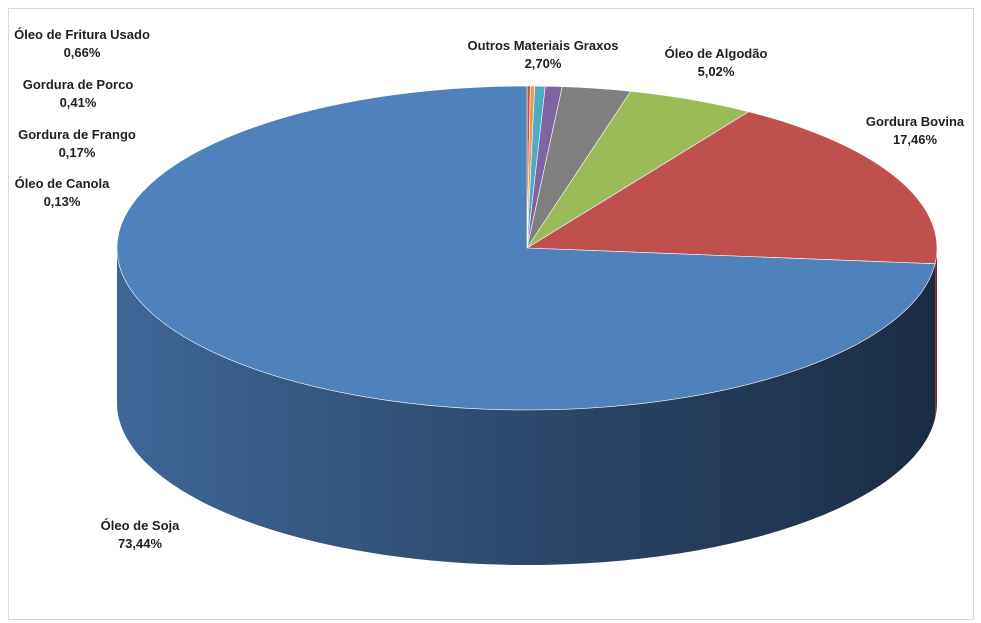  Describe the element at coordinates (78, 84) in the screenshot. I see `slice-label-name: Gordura de Porco` at that location.